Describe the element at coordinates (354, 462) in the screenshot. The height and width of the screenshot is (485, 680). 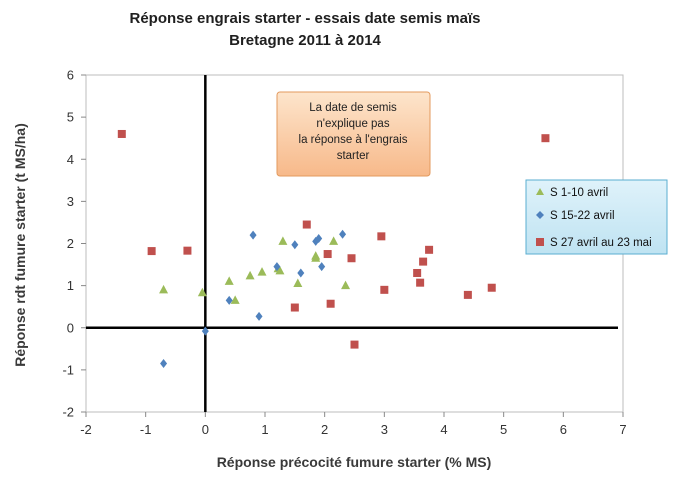
I see `x-axis-title: Réponse précocité fumure starter (% MS)` at that location.